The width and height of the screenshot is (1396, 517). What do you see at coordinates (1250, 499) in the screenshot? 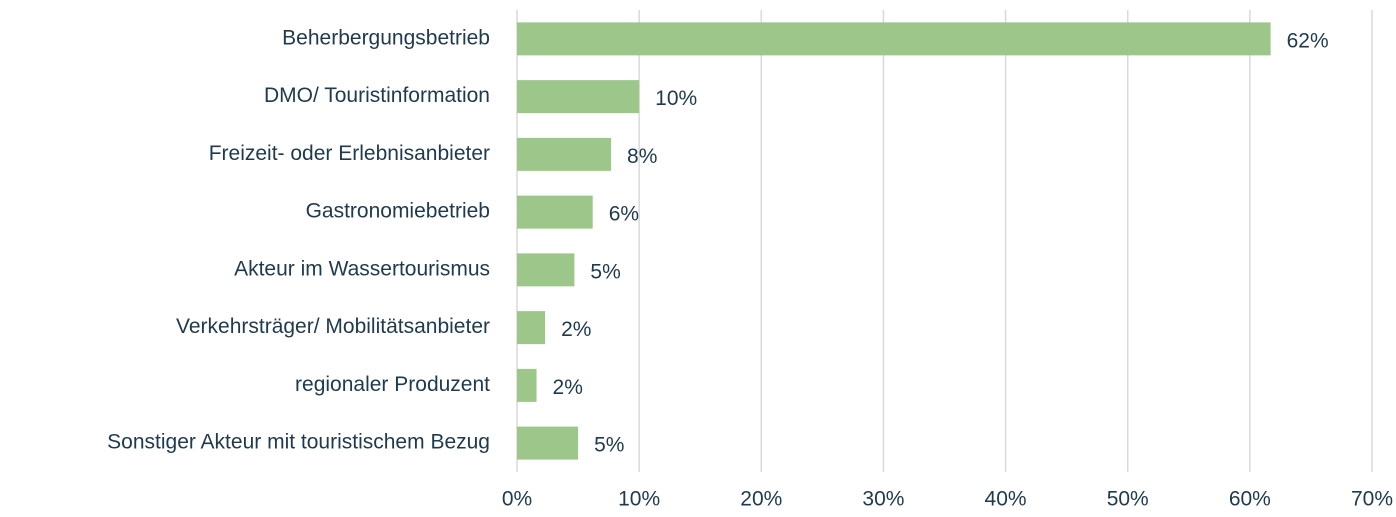
I see `x-tick-label: 60%` at bounding box center [1250, 499].